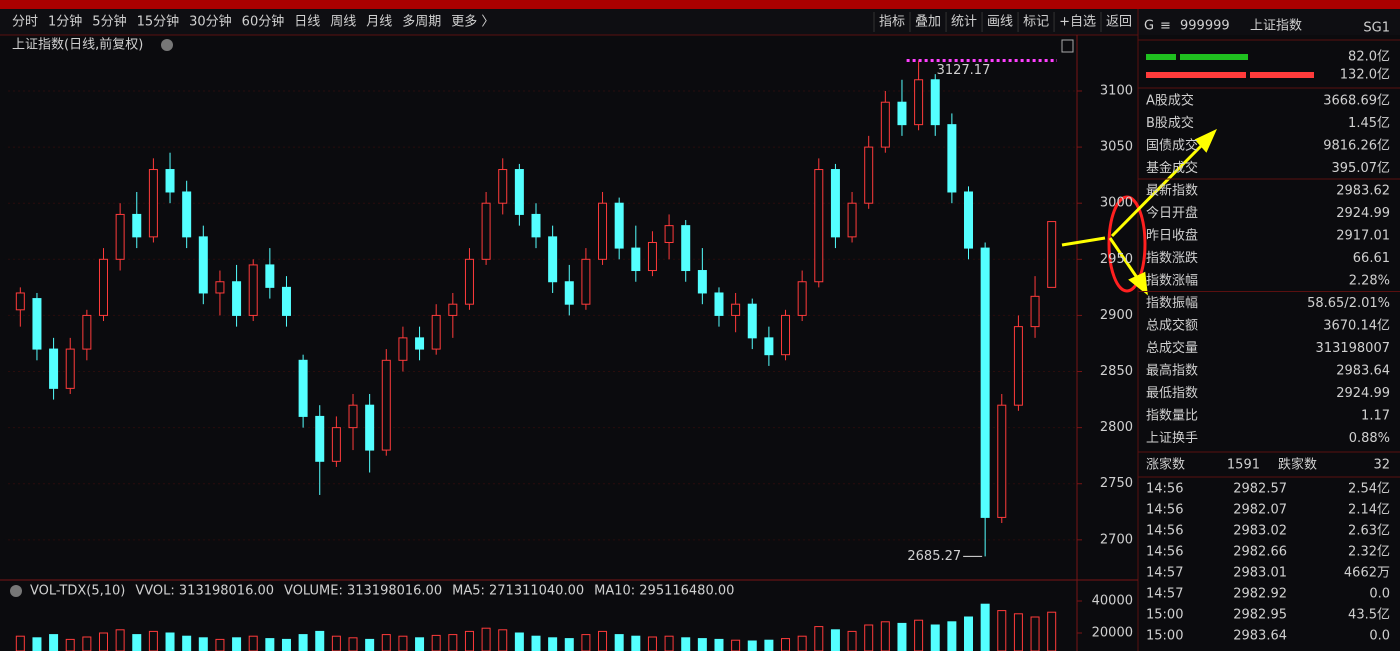 The width and height of the screenshot is (1400, 651). I want to click on top-strip, so click(700, 4).